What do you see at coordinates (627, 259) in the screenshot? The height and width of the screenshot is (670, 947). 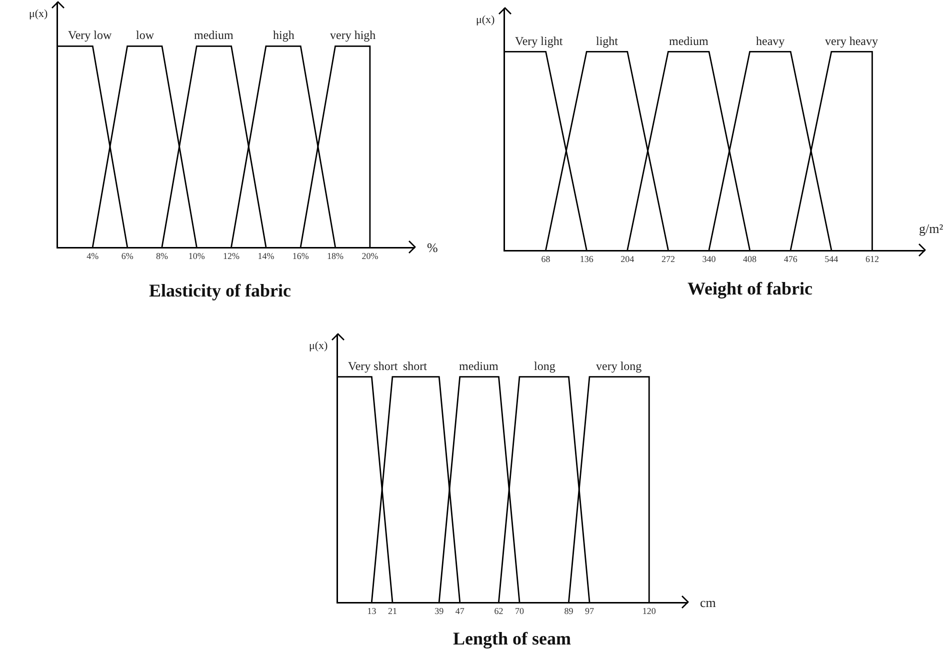 I see `x-tick-label: 204` at bounding box center [627, 259].